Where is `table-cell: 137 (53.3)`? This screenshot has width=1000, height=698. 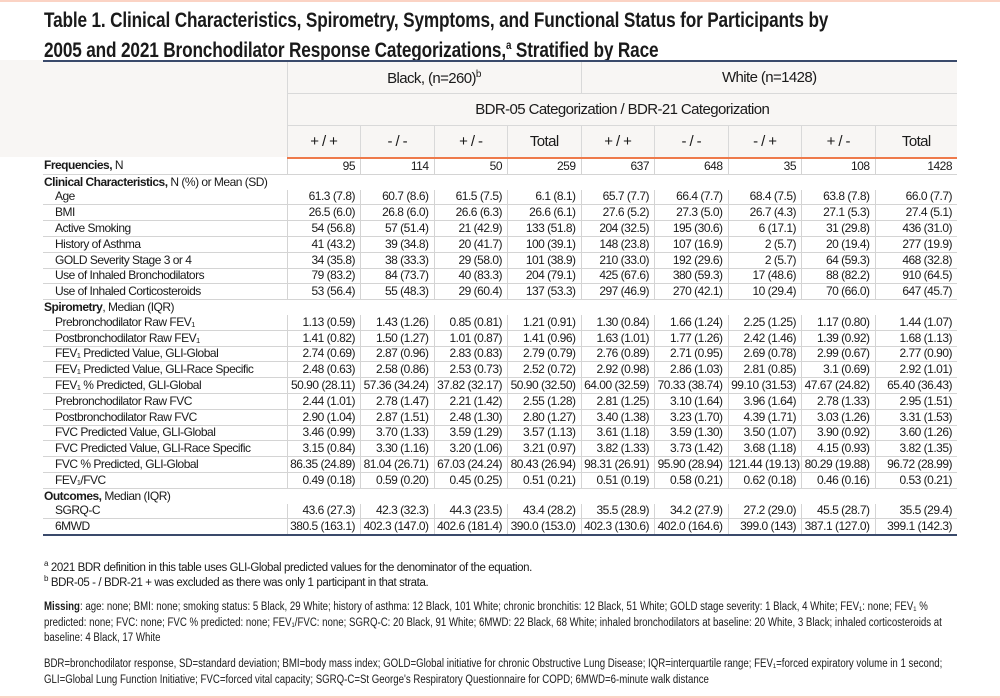 table-cell: 137 (53.3) is located at coordinates (544, 292).